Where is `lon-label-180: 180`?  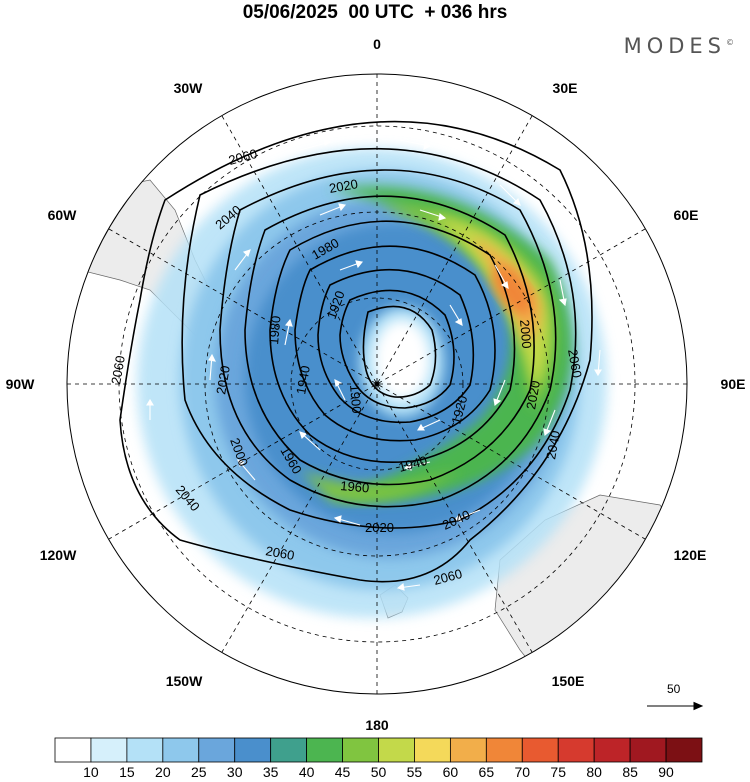
lon-label-180: 180 is located at coordinates (377, 725).